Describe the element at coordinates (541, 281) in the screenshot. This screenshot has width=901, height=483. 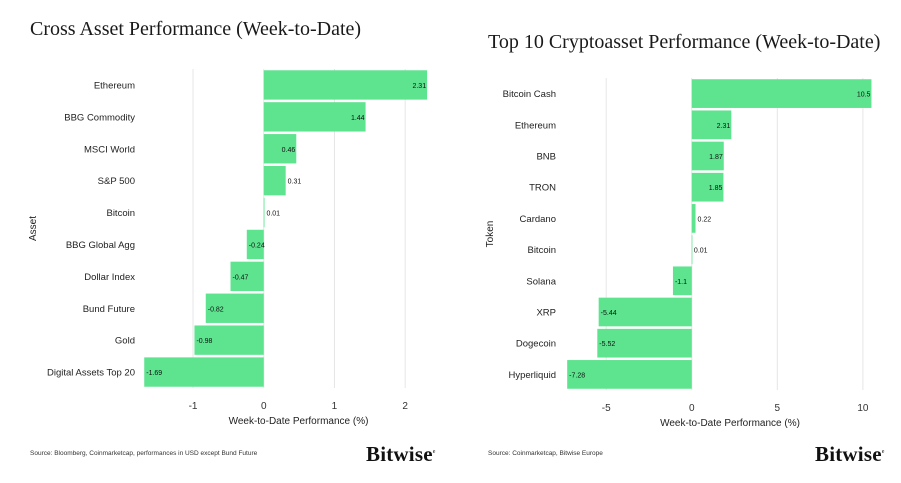
I see `category-label: Solana` at that location.